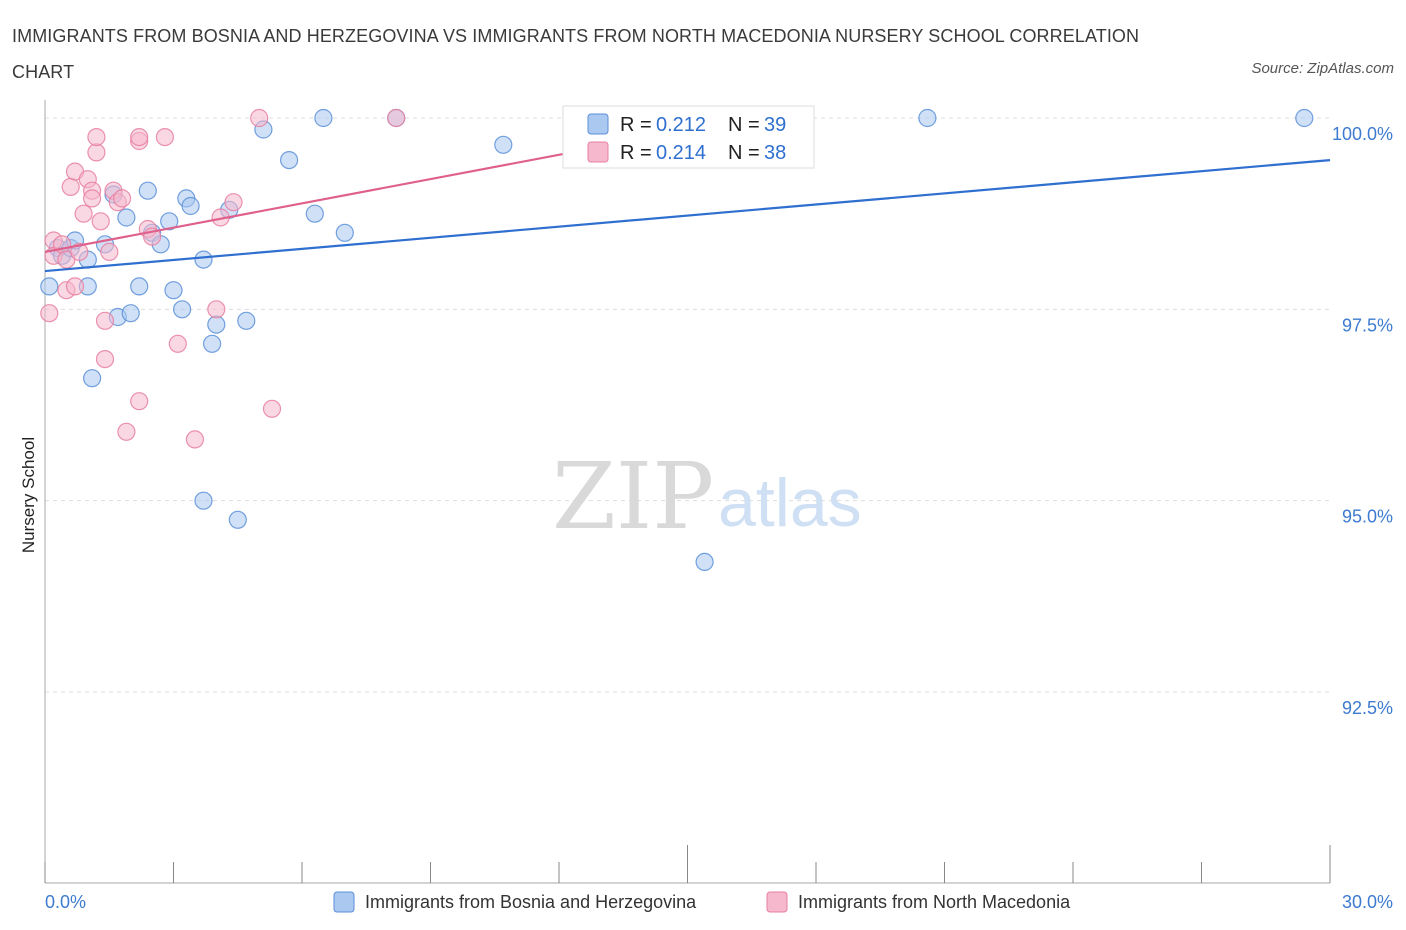  Describe the element at coordinates (1367, 517) in the screenshot. I see `y-tick-label-2: 95.0%` at that location.